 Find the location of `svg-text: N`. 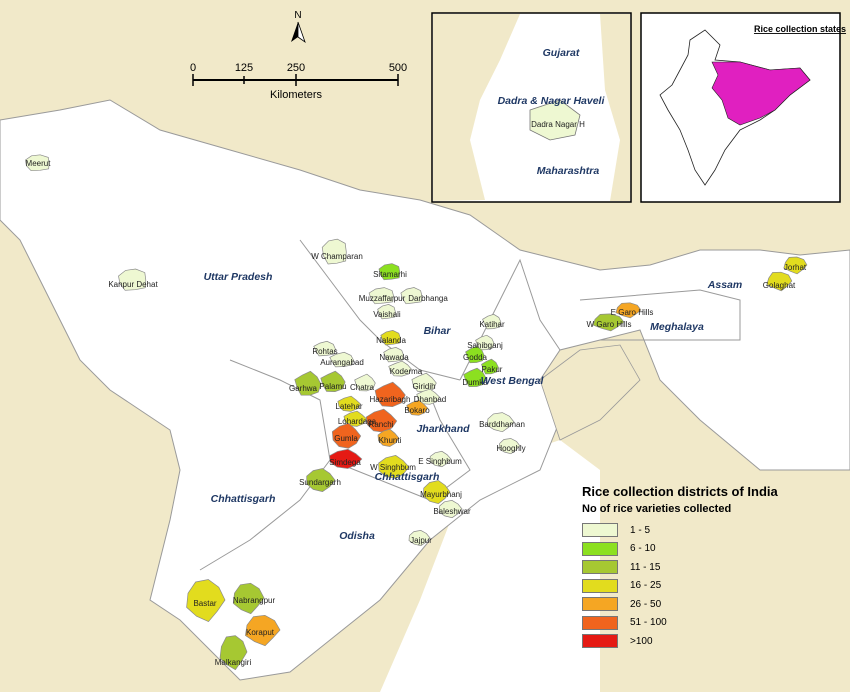

svg-text: N is located at coordinates (297, 15).